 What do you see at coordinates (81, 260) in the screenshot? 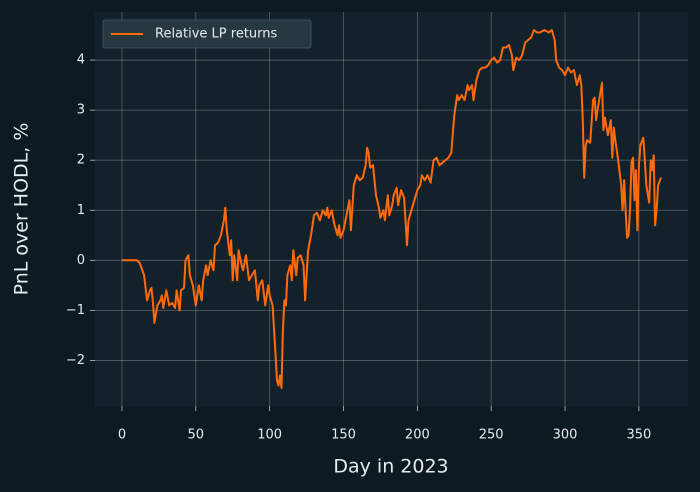
I see `y-tick-label: 0` at bounding box center [81, 260].